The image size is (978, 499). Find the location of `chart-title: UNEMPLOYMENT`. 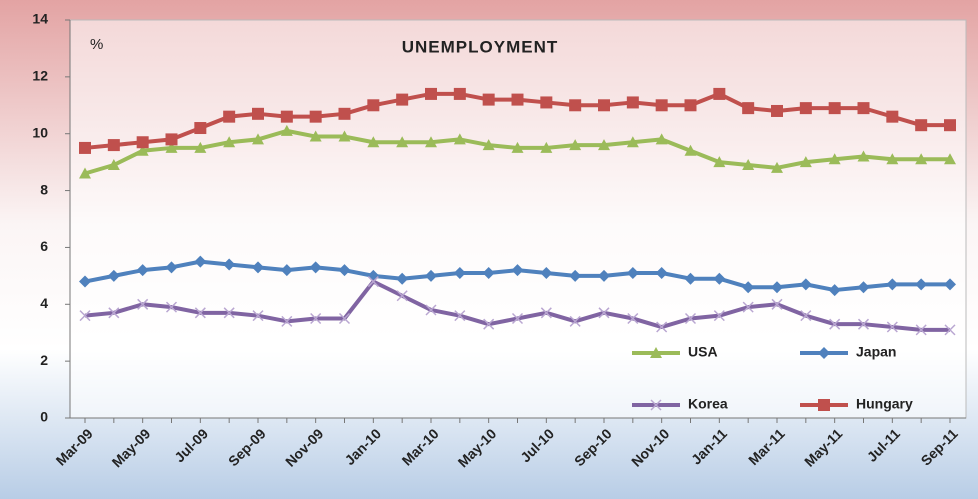

chart-title: UNEMPLOYMENT is located at coordinates (480, 46).